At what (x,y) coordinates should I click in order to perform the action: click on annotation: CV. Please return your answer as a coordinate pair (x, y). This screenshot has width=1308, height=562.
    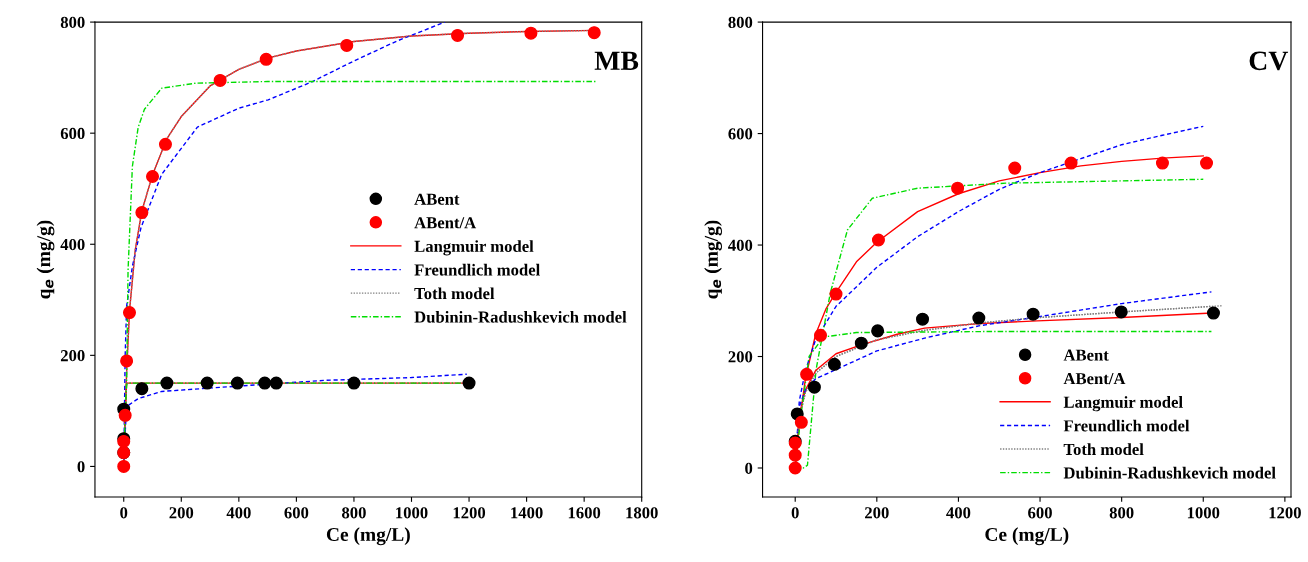
    Looking at the image, I should click on (1269, 61).